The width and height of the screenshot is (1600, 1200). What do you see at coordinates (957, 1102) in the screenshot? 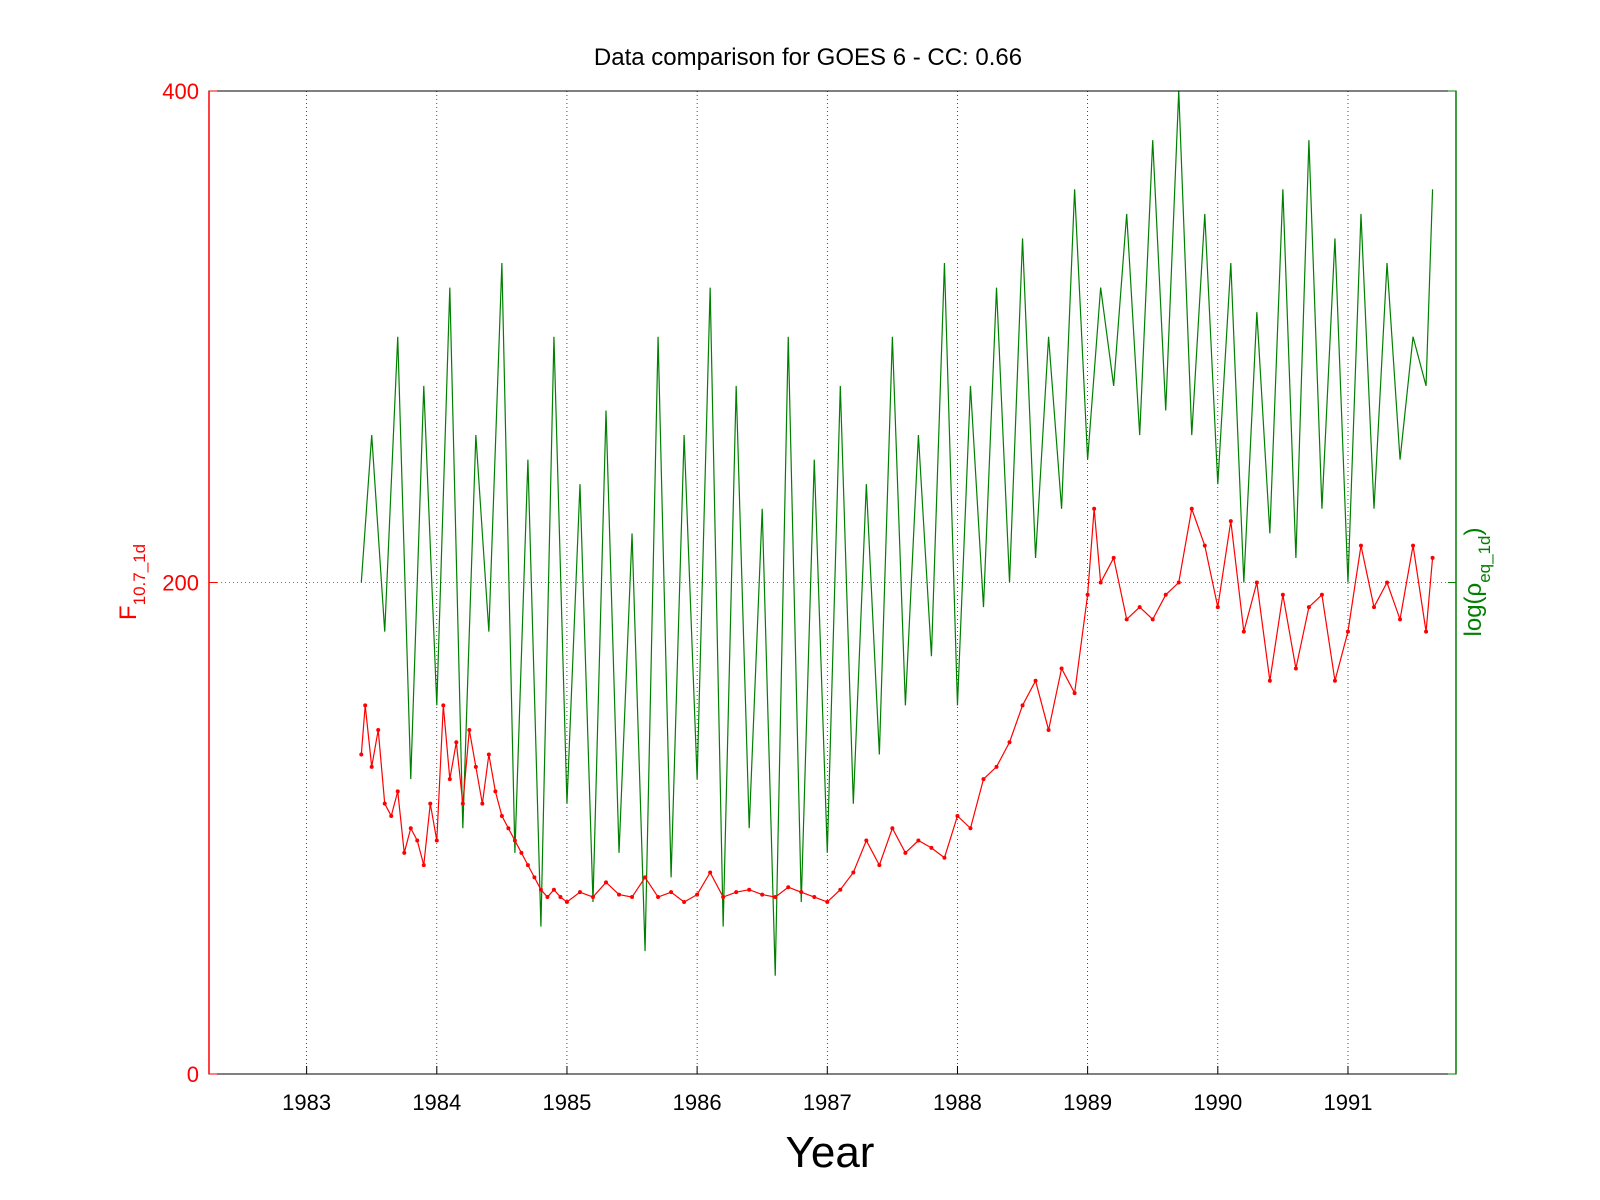
I see `x-tick-label: 1988` at bounding box center [957, 1102].